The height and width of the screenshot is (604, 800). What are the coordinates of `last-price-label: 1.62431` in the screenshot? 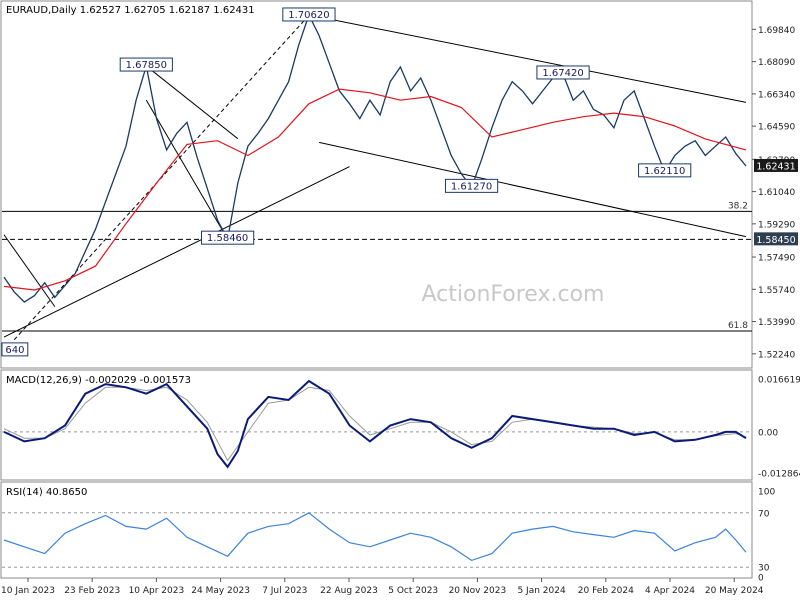 It's located at (775, 166).